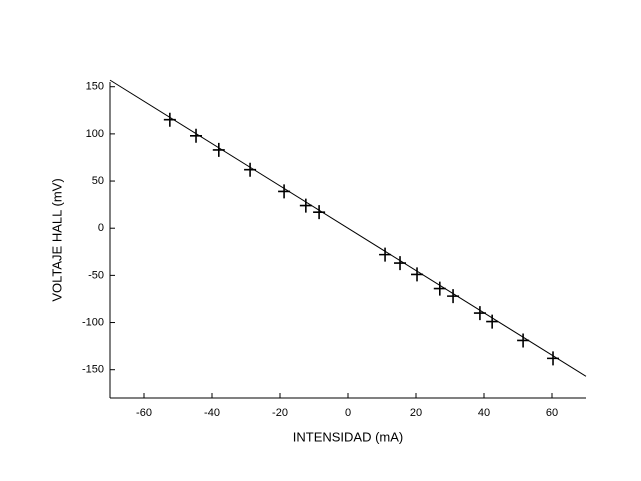 This screenshot has width=641, height=481. Describe the element at coordinates (98, 181) in the screenshot. I see `y-tick-label: 50` at that location.